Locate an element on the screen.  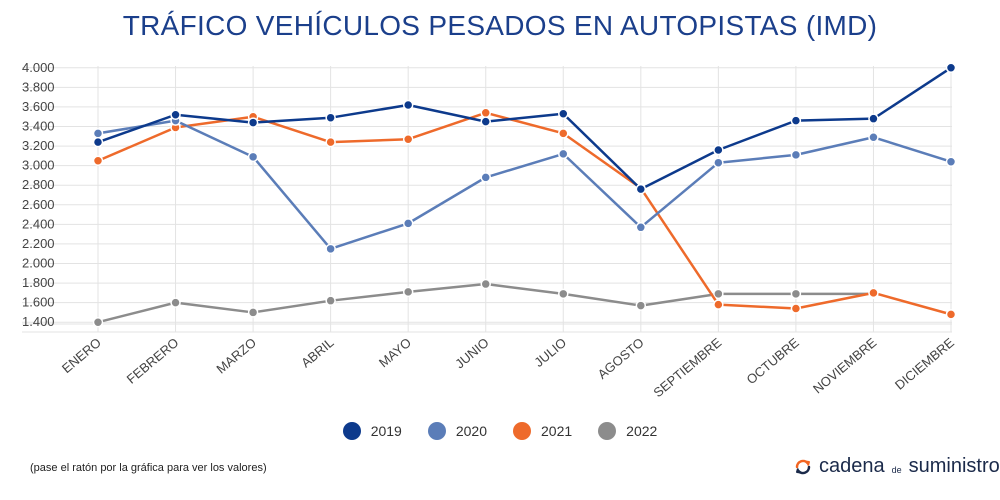
x-tick-label: ENERO is located at coordinates (81, 355).